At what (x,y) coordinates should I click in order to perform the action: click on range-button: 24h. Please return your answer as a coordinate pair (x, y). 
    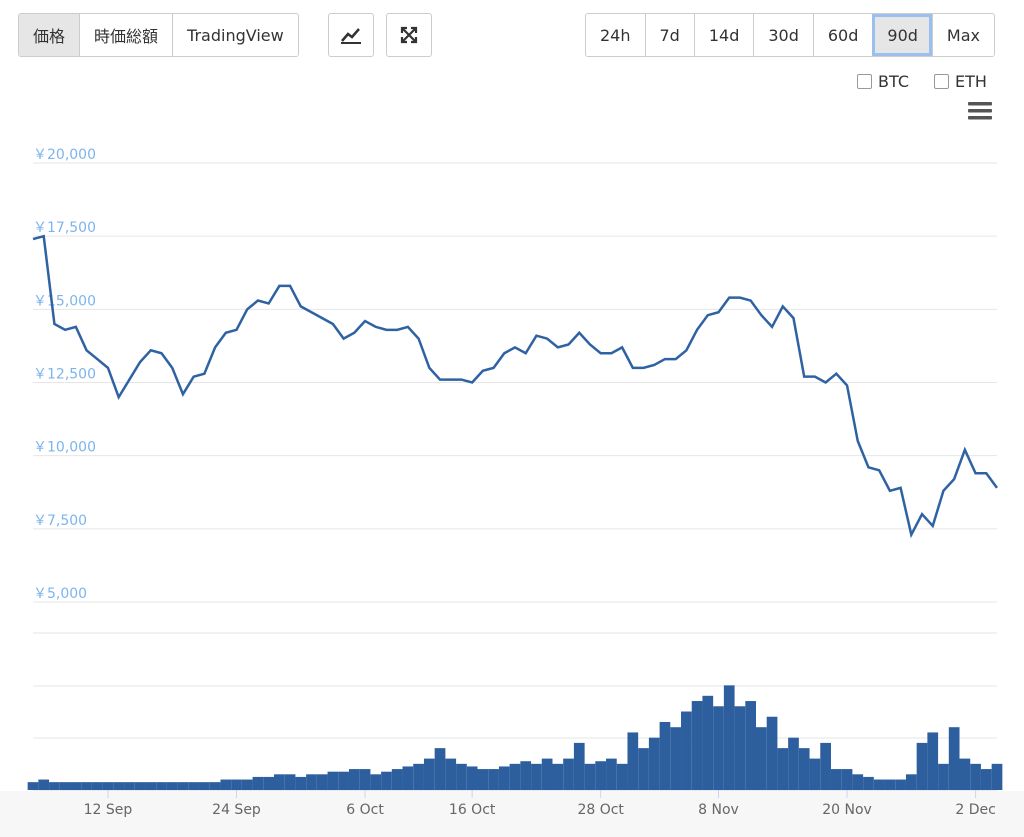
    Looking at the image, I should click on (615, 35).